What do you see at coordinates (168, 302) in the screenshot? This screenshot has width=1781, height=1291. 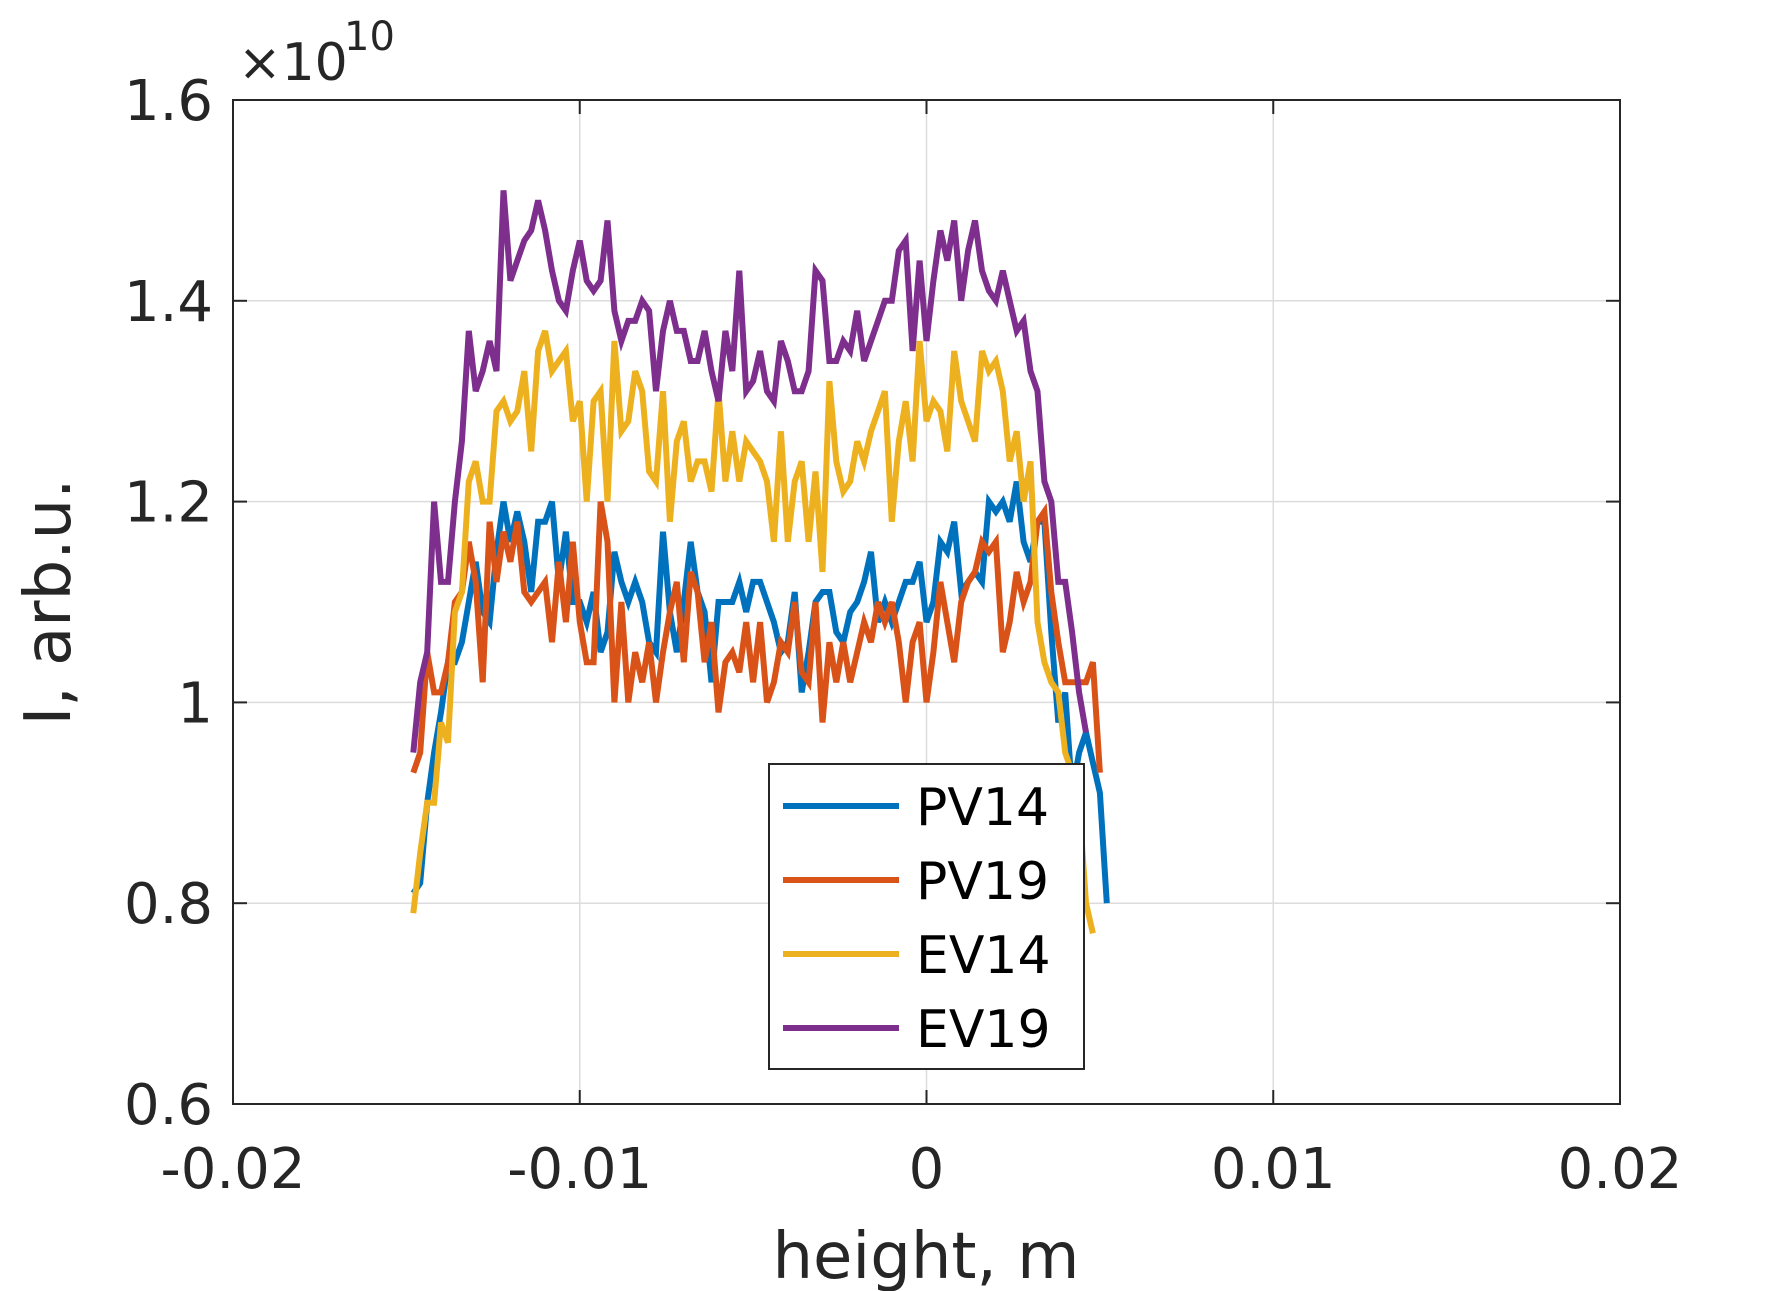 I see `y-tick-label: 1.4` at bounding box center [168, 302].